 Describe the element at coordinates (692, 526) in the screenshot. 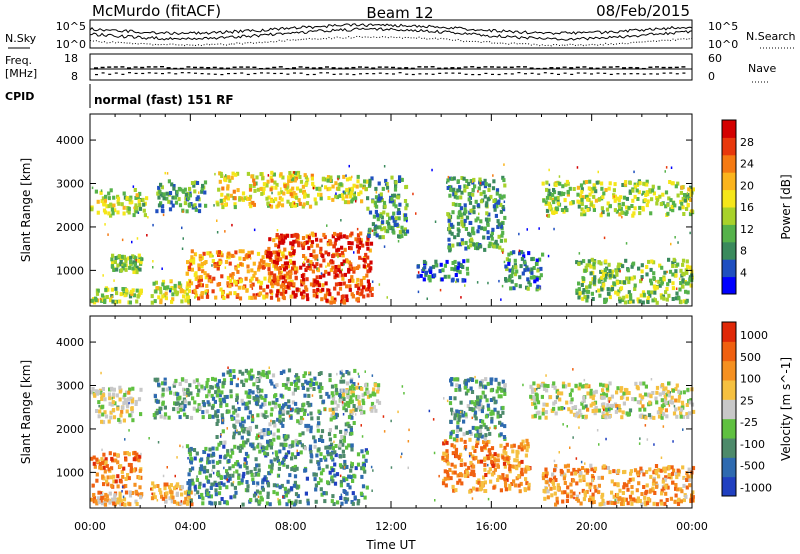

I see `time-tick-label: 00:00` at that location.